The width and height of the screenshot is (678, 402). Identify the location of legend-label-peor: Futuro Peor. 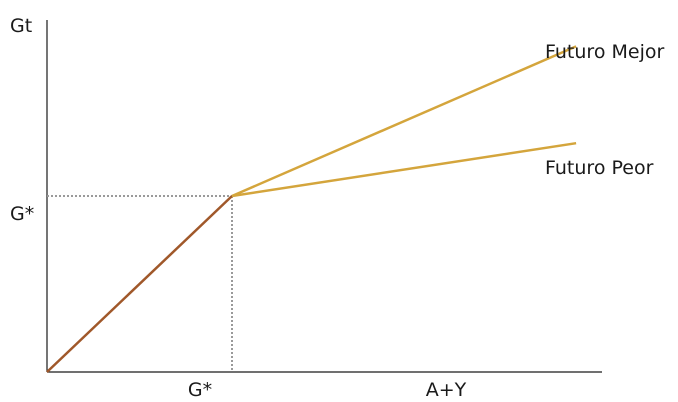
(599, 168).